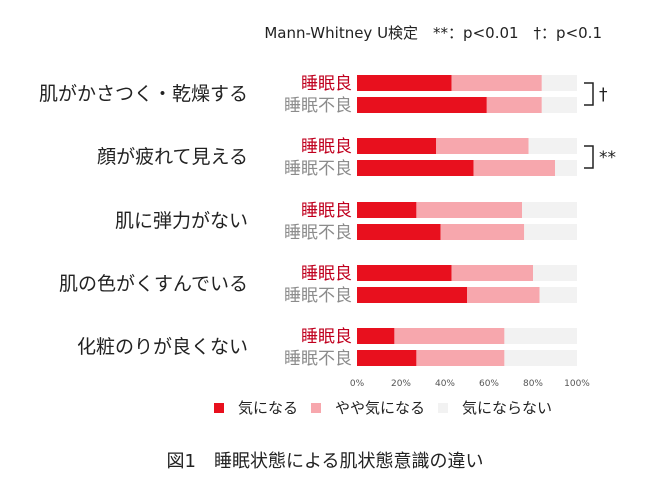 This screenshot has height=482, width=650. Describe the element at coordinates (401, 384) in the screenshot. I see `x-tick-label: 20%` at that location.